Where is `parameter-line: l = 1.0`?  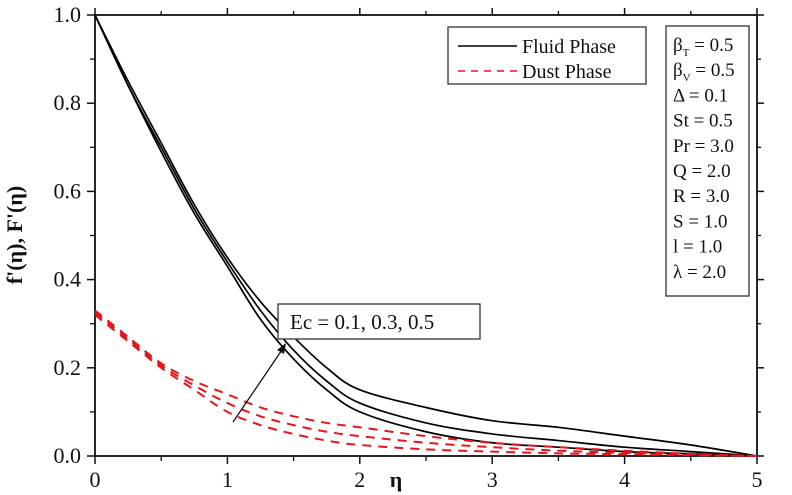 parameter-line: l = 1.0 is located at coordinates (697, 247).